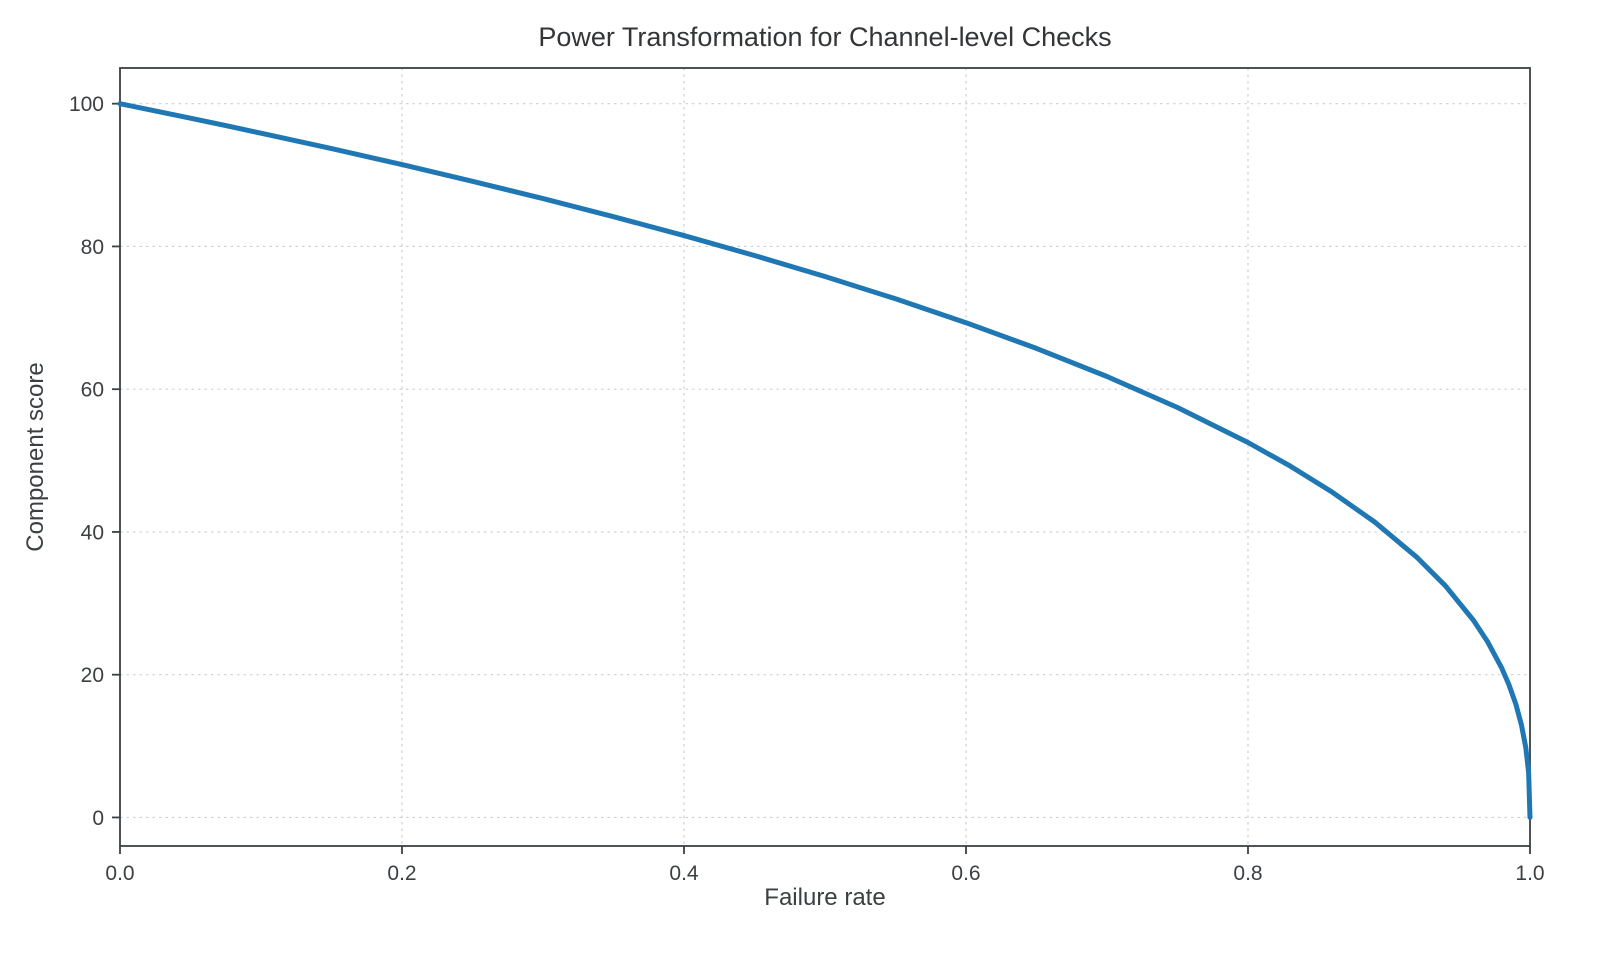  What do you see at coordinates (92, 675) in the screenshot?
I see `y-tick-label: 20` at bounding box center [92, 675].